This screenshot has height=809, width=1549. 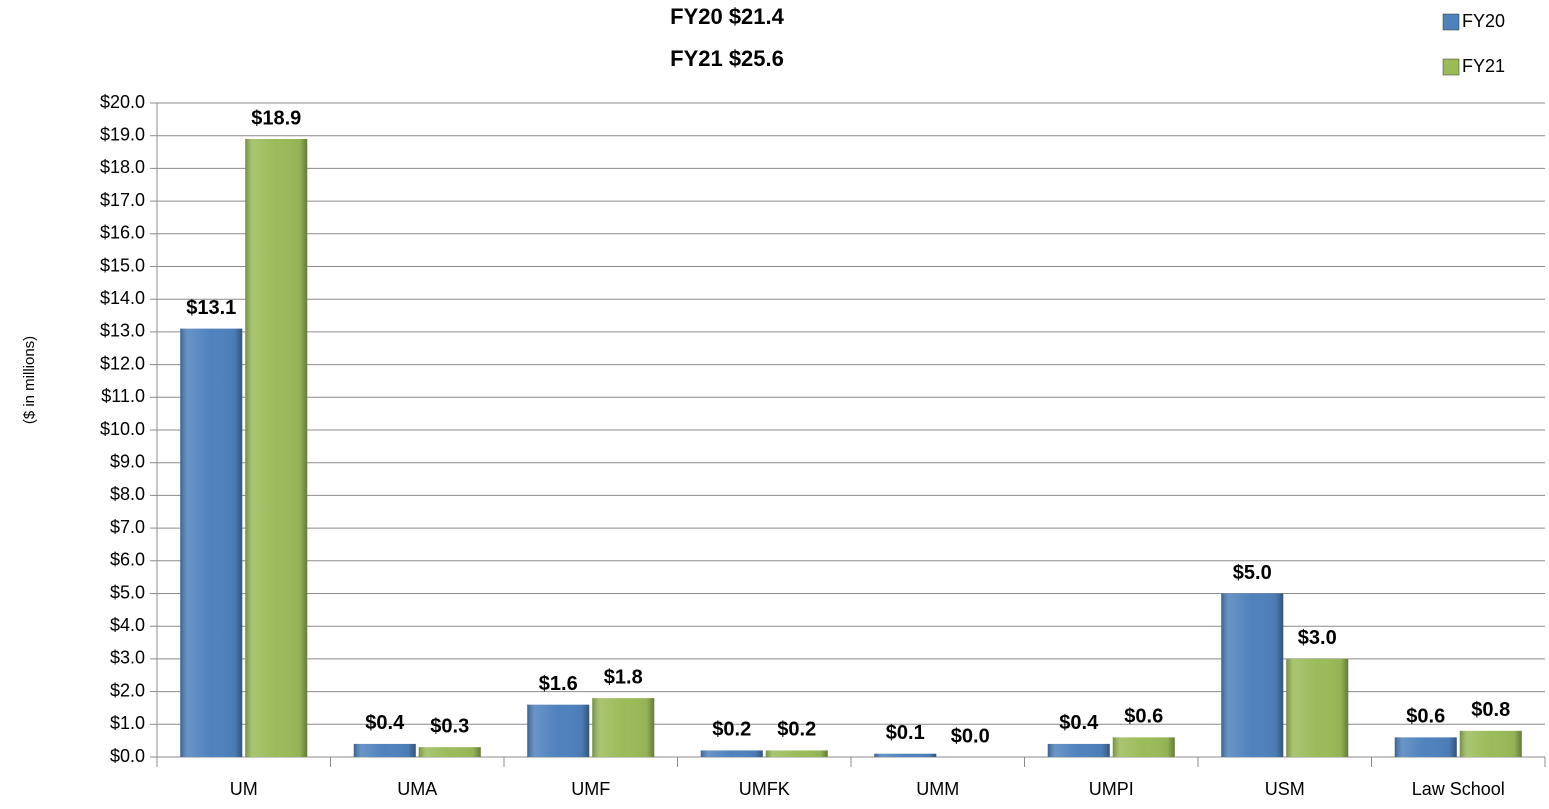 I want to click on y-tick-label: $12.0, so click(x=122, y=363).